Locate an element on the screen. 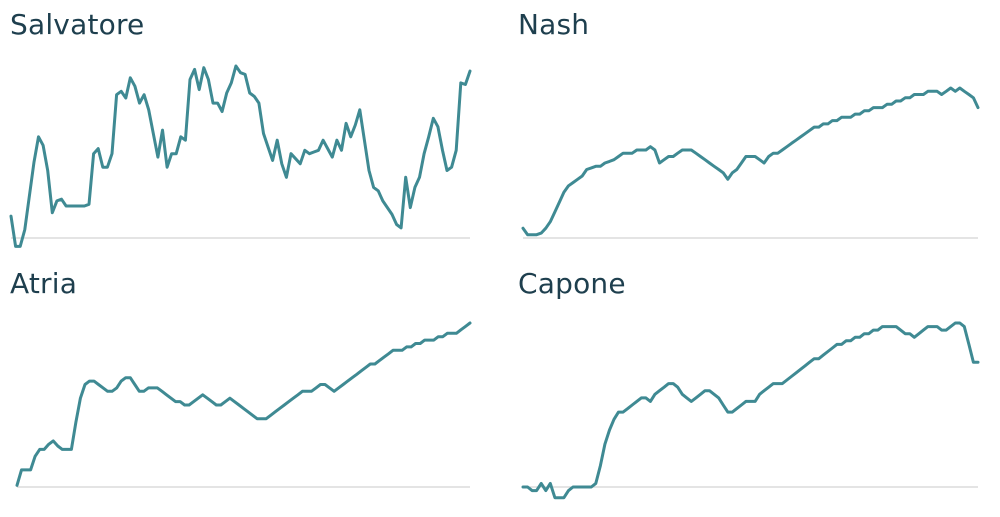  chart-title: Salvatore is located at coordinates (77, 24).